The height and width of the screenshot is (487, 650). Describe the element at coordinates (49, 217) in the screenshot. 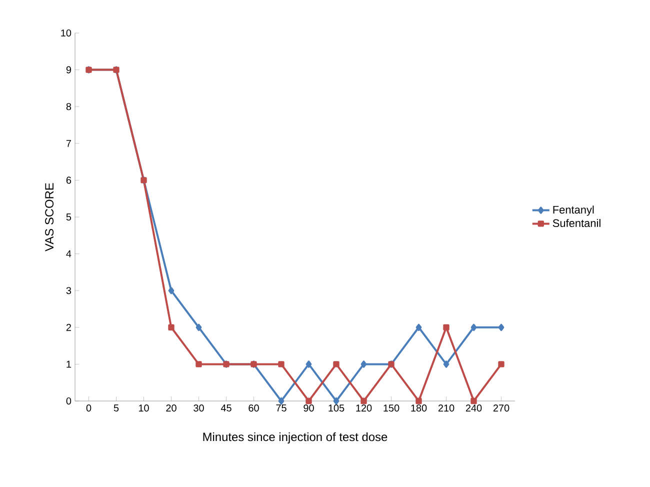

I see `y-axis-title: VAS SCORE` at that location.